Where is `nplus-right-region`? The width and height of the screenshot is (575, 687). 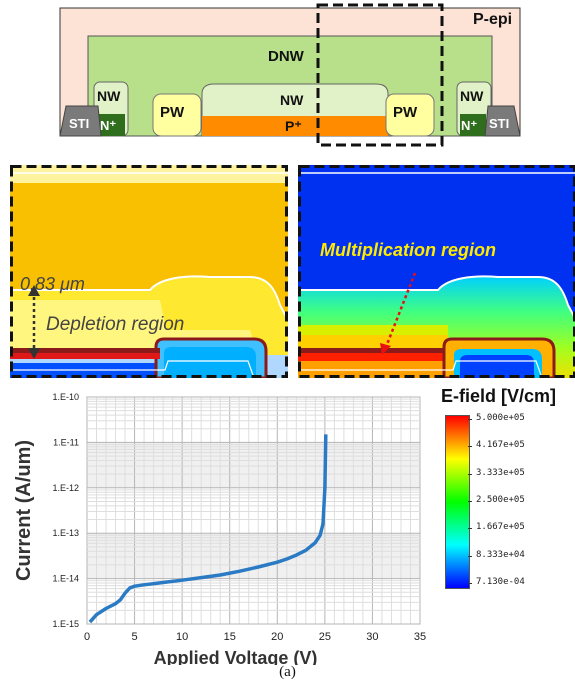 nplus-right-region is located at coordinates (473, 125).